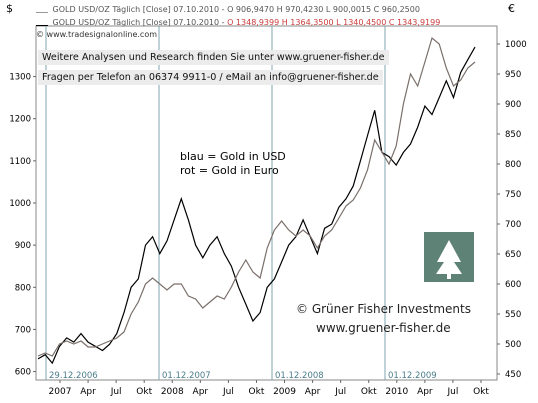  I want to click on x-axis-tick-label: 2009, so click(284, 392).